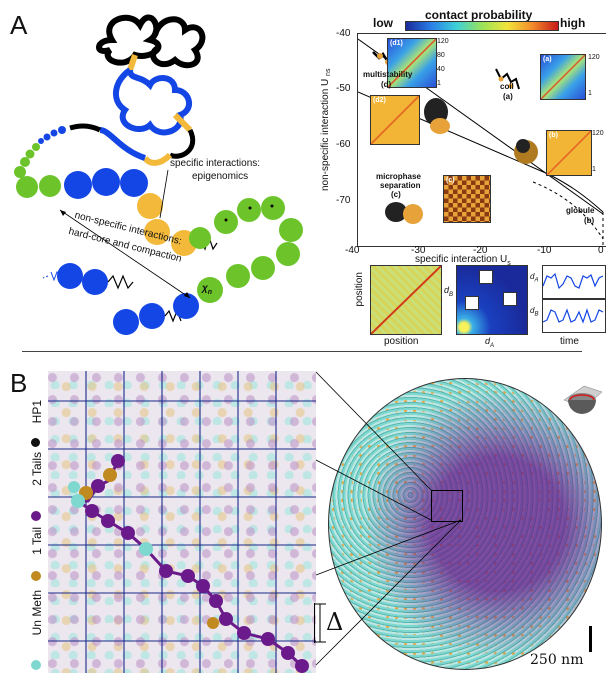  I want to click on inset-d1-heatmap: (d1), so click(412, 63).